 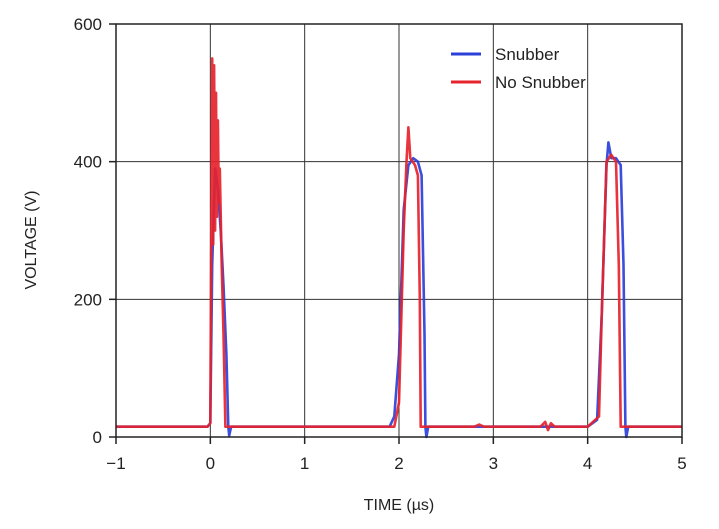 I want to click on legend: Snubber No Snubber, so click(x=518, y=68).